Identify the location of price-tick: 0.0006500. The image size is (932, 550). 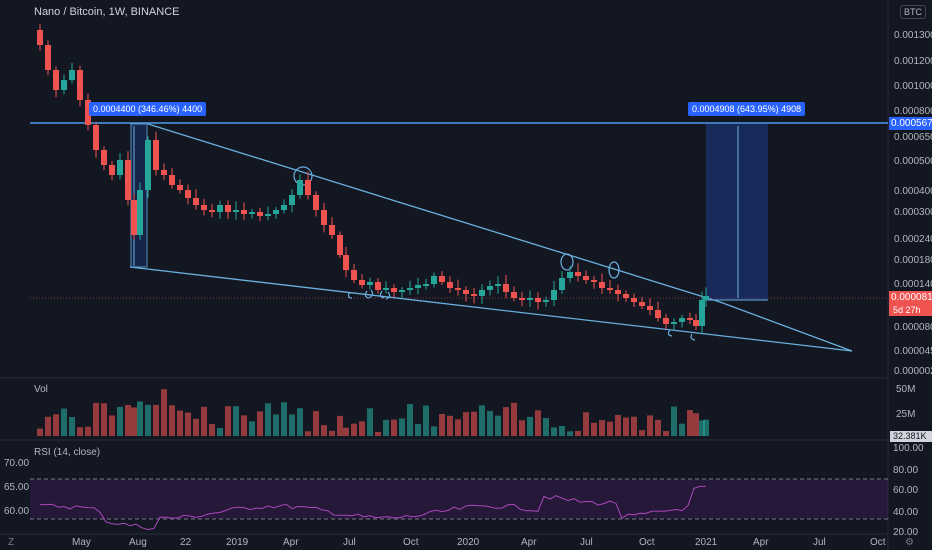
(913, 137).